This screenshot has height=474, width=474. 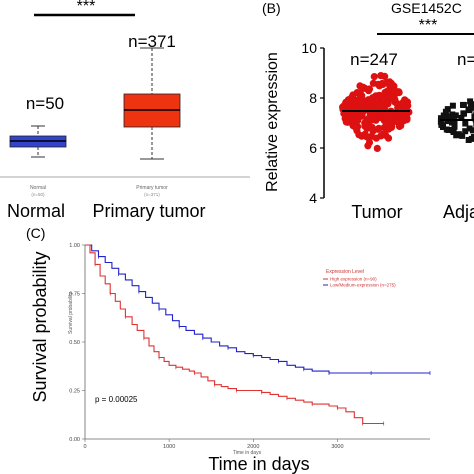 I want to click on panel-b-significance: ***, so click(x=428, y=25).